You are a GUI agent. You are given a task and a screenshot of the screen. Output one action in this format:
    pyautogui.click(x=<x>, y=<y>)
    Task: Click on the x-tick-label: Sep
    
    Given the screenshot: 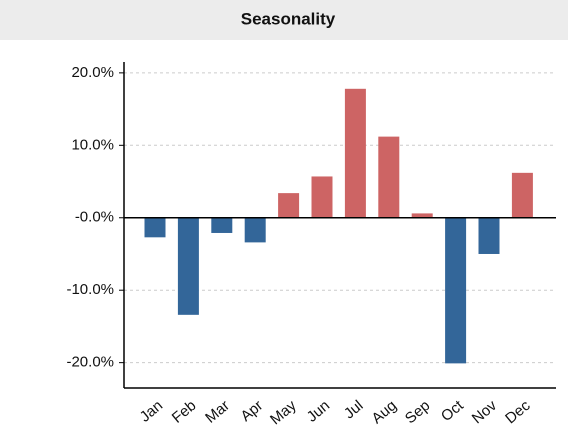 What is the action you would take?
    pyautogui.click(x=417, y=412)
    